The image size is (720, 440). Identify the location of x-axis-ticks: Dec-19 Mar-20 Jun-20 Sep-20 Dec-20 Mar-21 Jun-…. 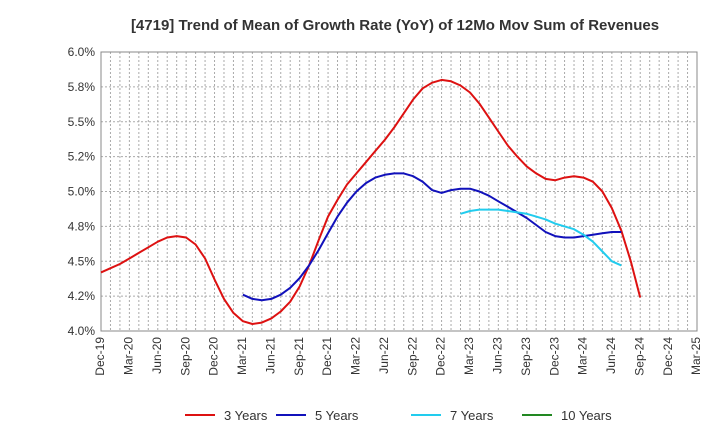
(398, 356).